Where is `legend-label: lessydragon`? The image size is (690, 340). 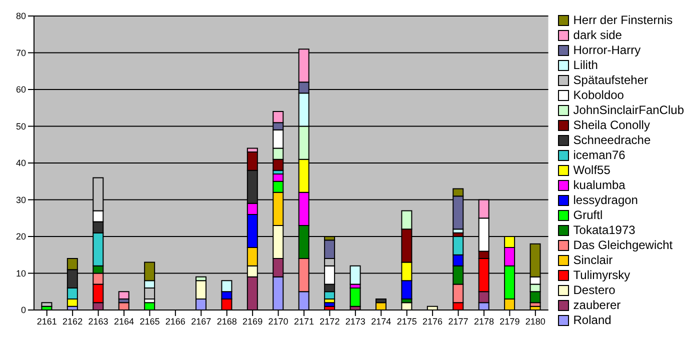
legend-label: lessydragon is located at coordinates (605, 200).